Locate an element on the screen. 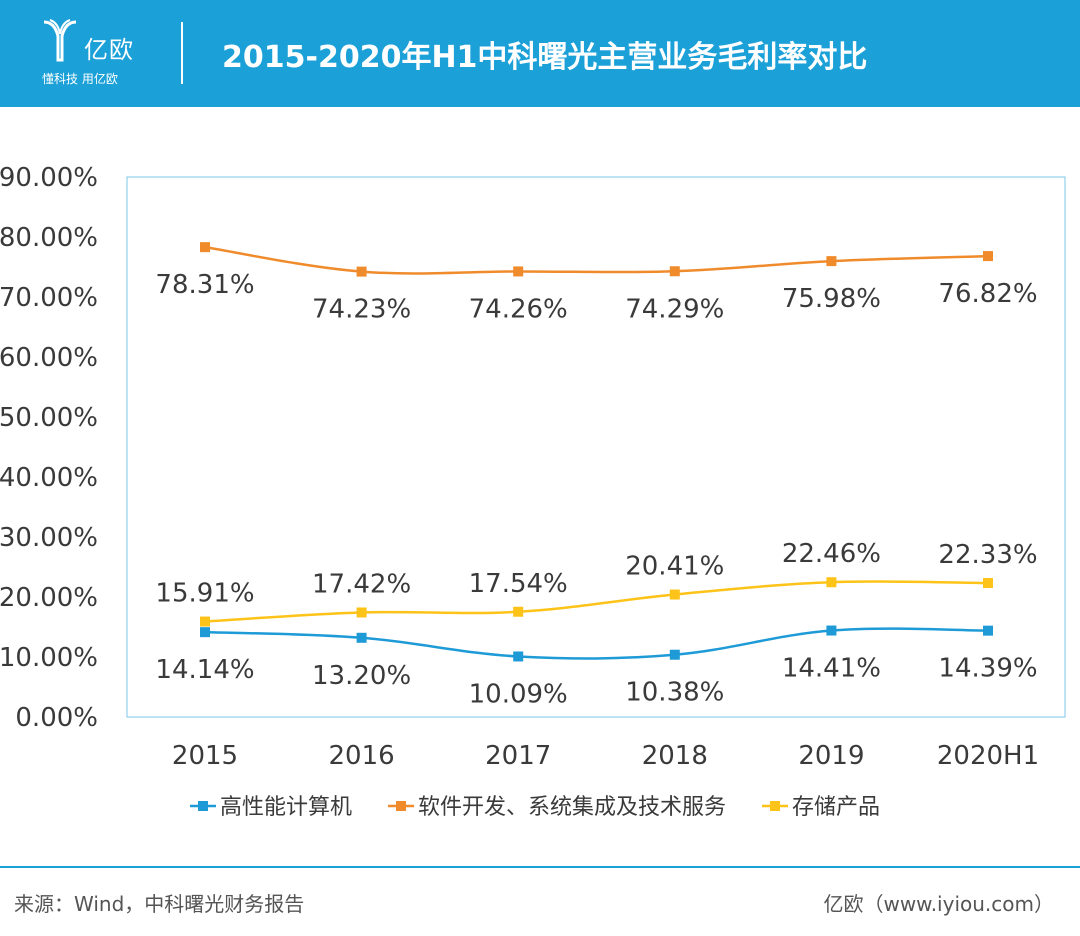 The width and height of the screenshot is (1080, 936). data-label: 14.14% is located at coordinates (204, 670).